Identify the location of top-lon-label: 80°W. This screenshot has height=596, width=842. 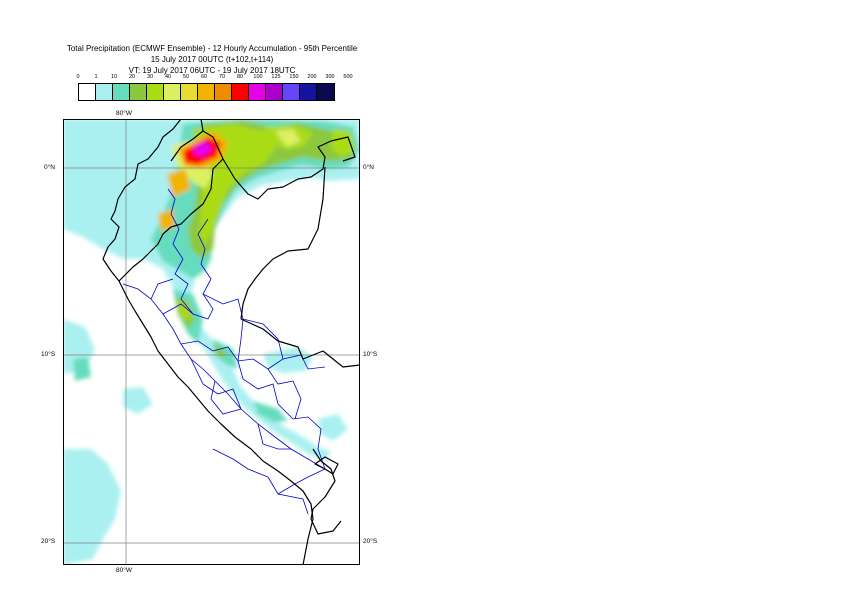
(124, 113).